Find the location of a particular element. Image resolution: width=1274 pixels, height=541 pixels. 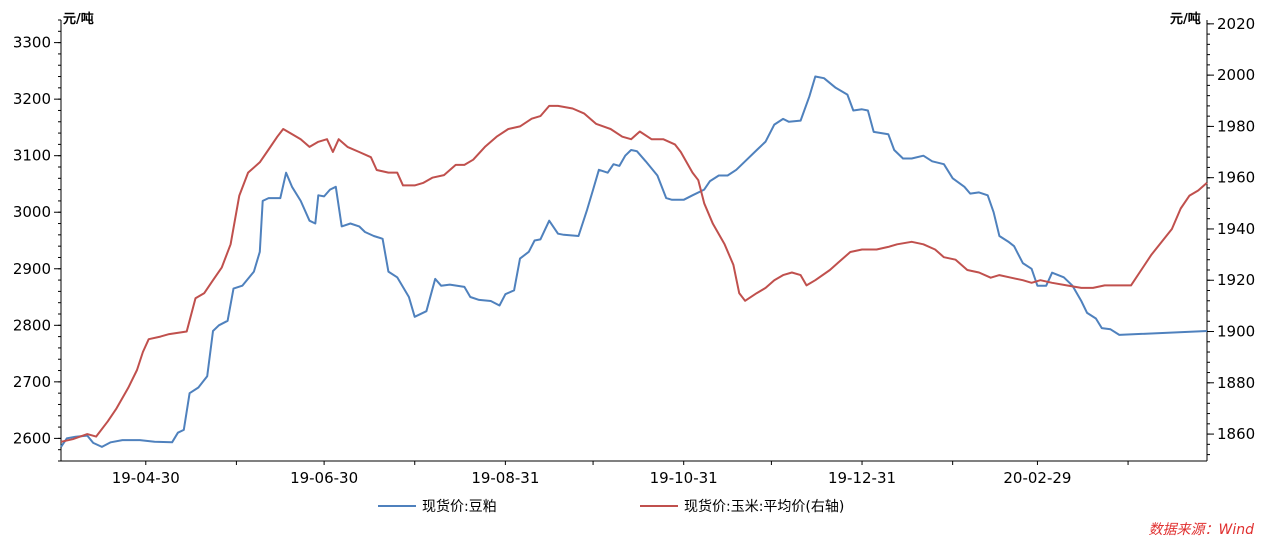

x-tick-label: 19-12-31 is located at coordinates (862, 478).